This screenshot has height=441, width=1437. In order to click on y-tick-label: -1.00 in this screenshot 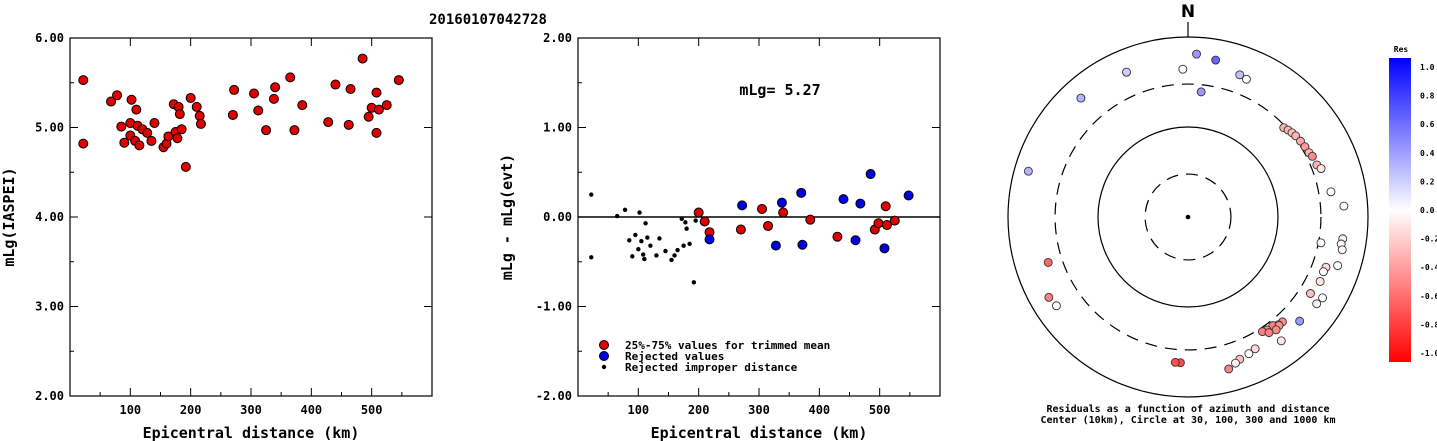, I will do `click(554, 307)`.